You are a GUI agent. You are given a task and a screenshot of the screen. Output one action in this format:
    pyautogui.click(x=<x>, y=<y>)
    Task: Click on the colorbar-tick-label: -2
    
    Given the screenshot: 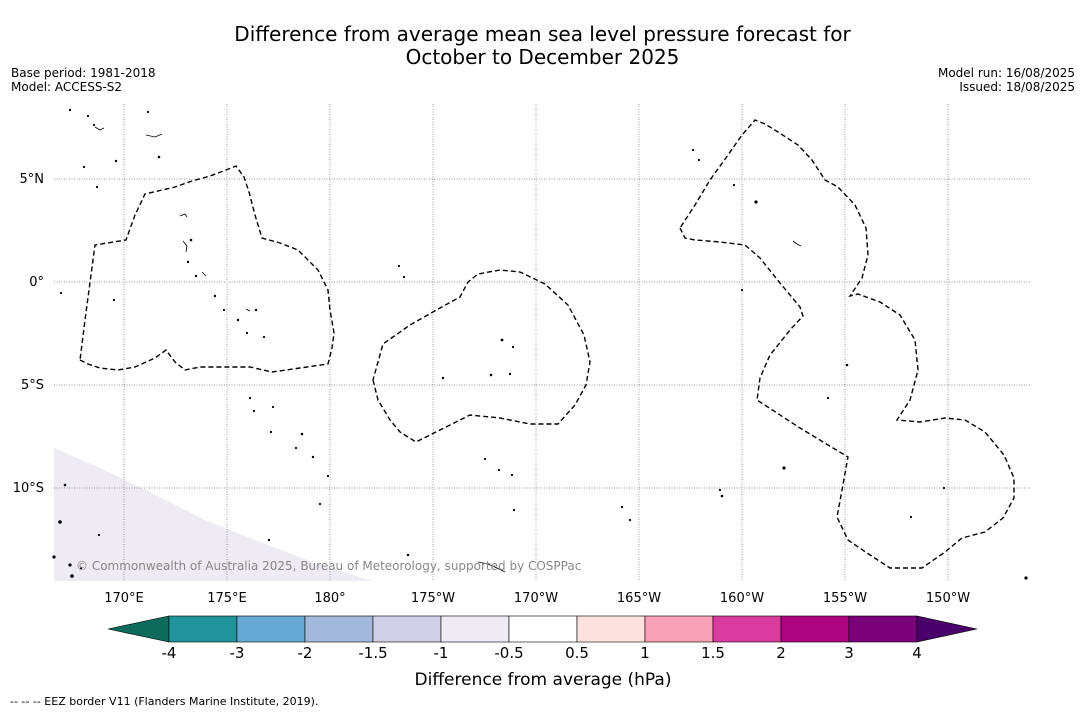 What is the action you would take?
    pyautogui.click(x=305, y=653)
    